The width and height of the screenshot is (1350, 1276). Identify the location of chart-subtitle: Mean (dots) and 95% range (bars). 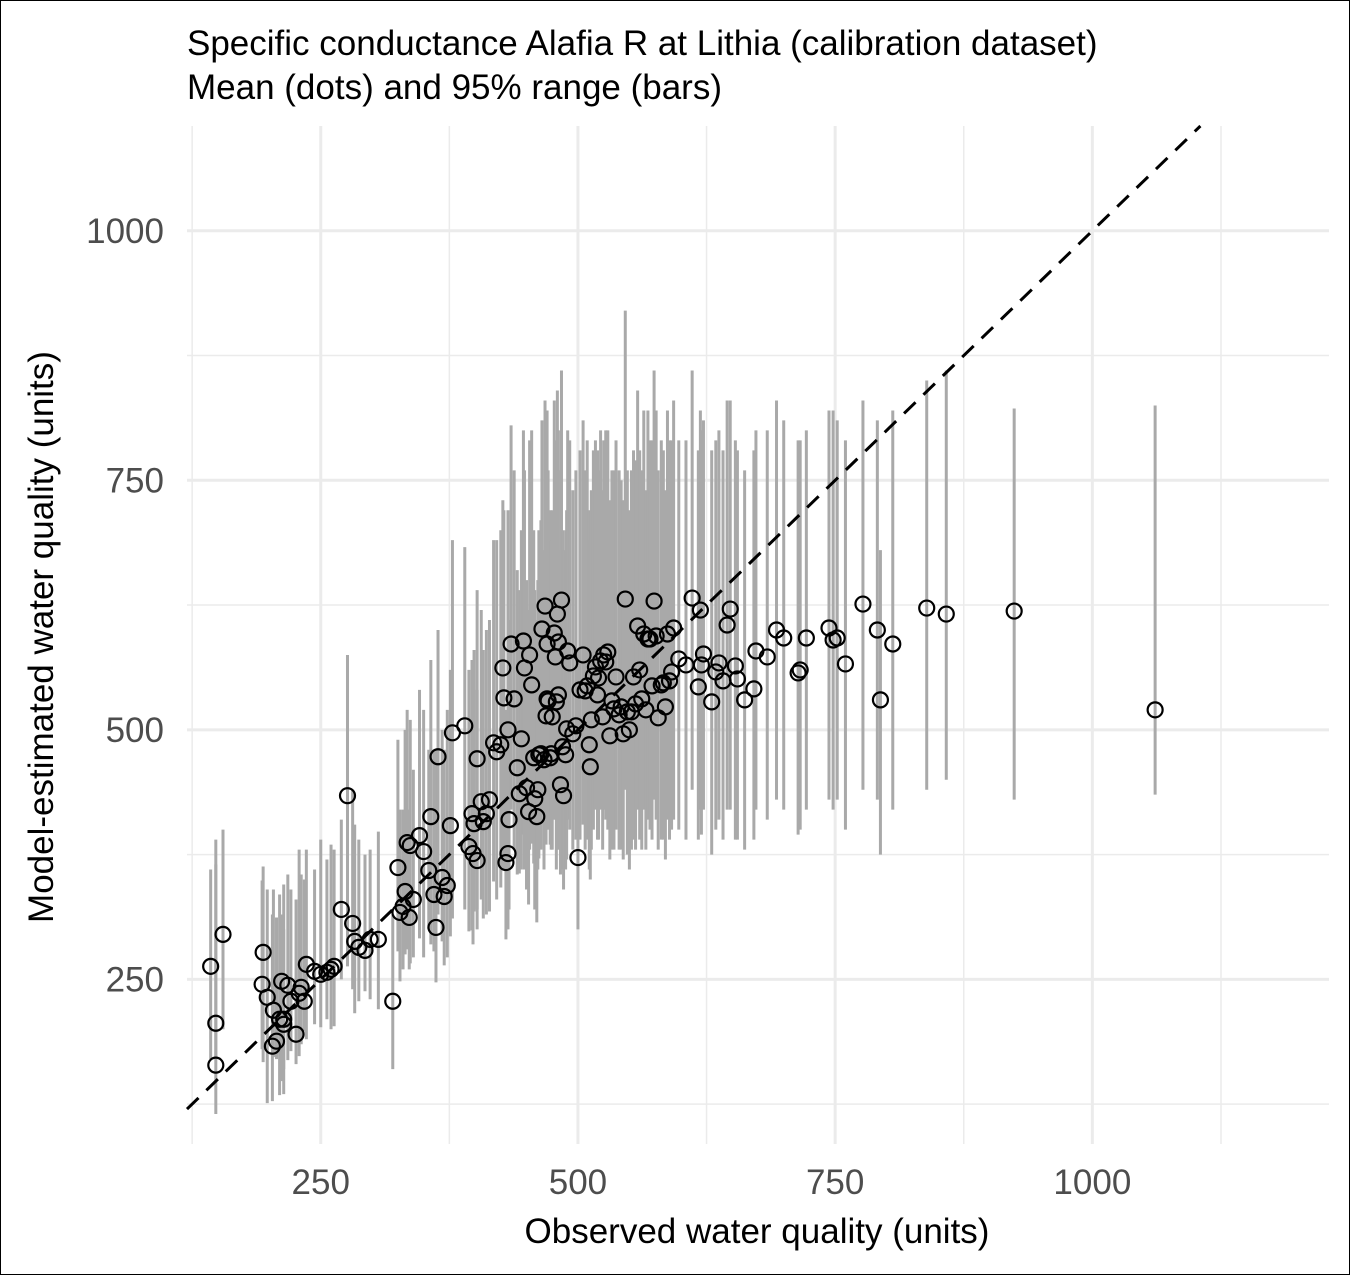
(454, 87).